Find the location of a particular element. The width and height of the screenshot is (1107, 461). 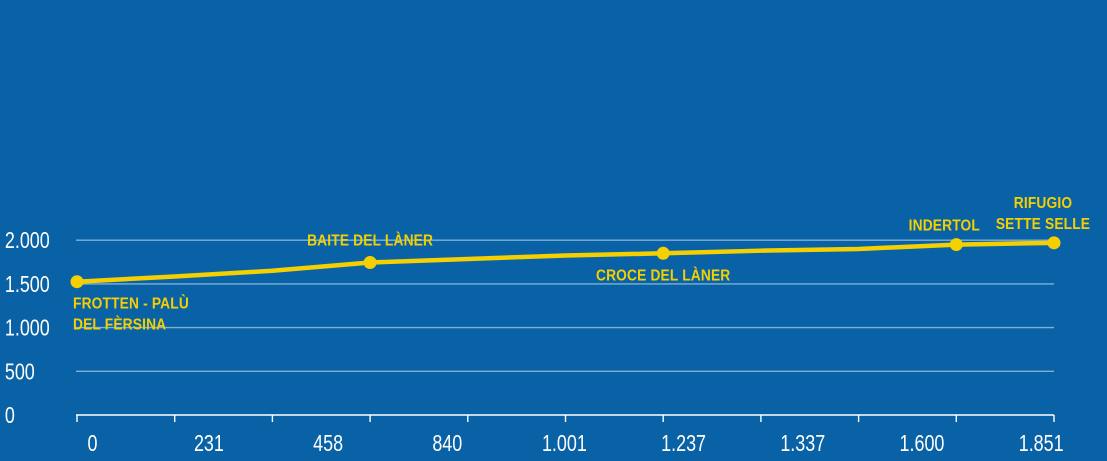

y-tick-label: 2.000 is located at coordinates (27, 241).